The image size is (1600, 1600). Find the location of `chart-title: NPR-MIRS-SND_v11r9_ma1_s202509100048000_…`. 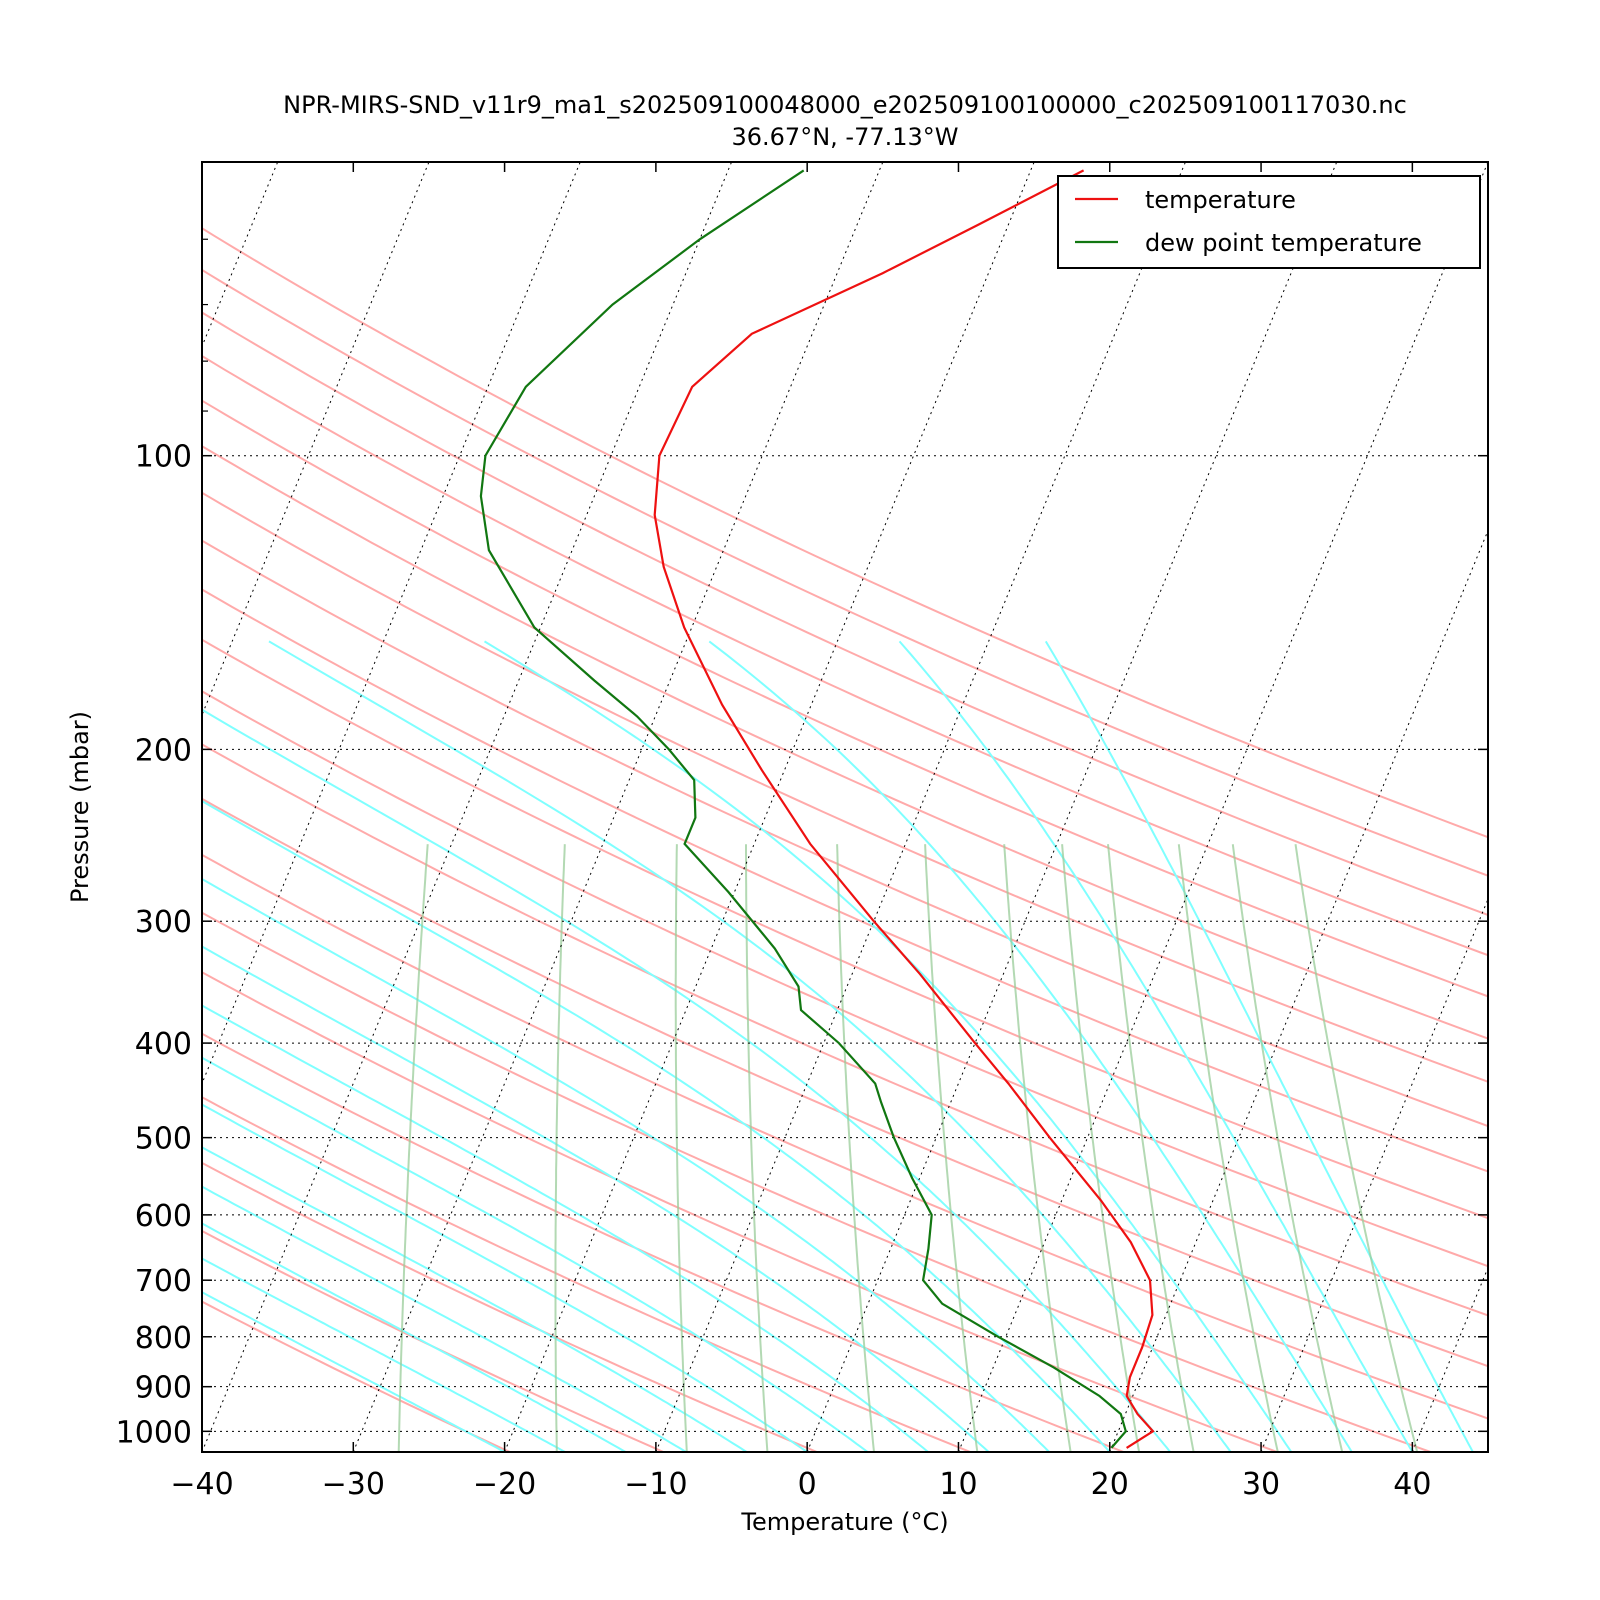

chart-title: NPR-MIRS-SND_v11r9_ma1_s202509100048000_… is located at coordinates (845, 105).